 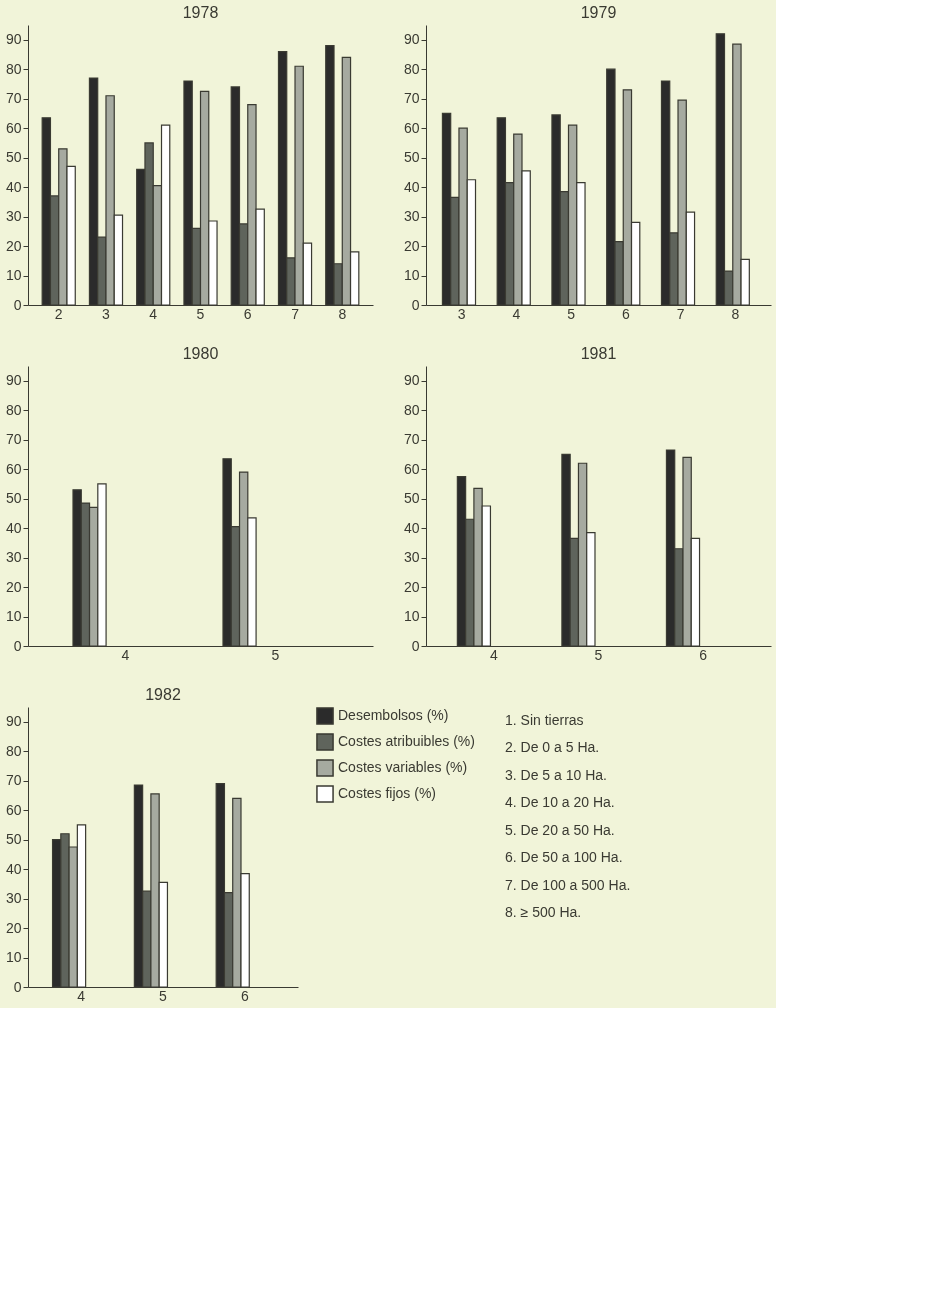 What do you see at coordinates (543, 912) in the screenshot?
I see `text: 8. ≥ 500 Ha.` at bounding box center [543, 912].